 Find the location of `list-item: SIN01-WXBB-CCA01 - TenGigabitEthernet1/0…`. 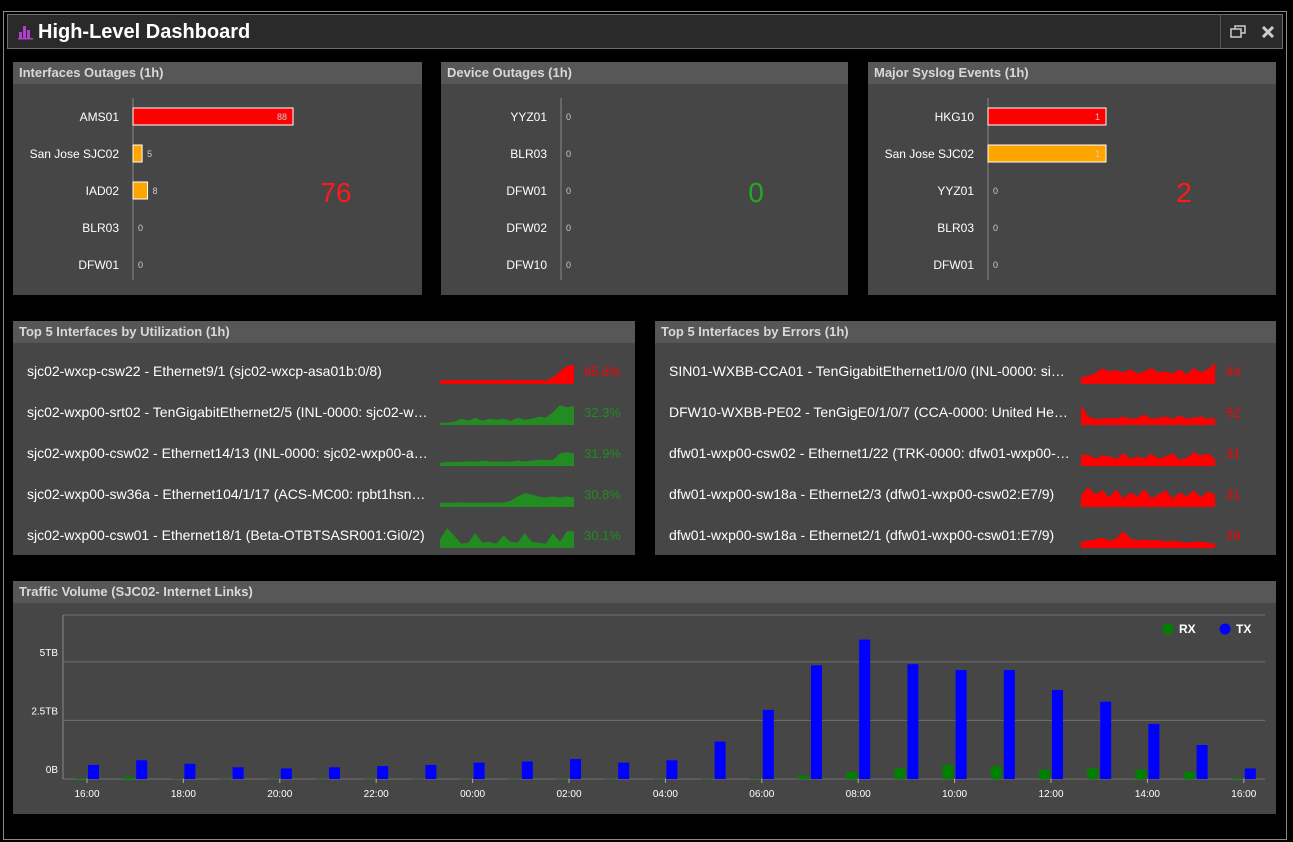

list-item: SIN01-WXBB-CCA01 - TenGigabitEthernet1/0… is located at coordinates (965, 373).